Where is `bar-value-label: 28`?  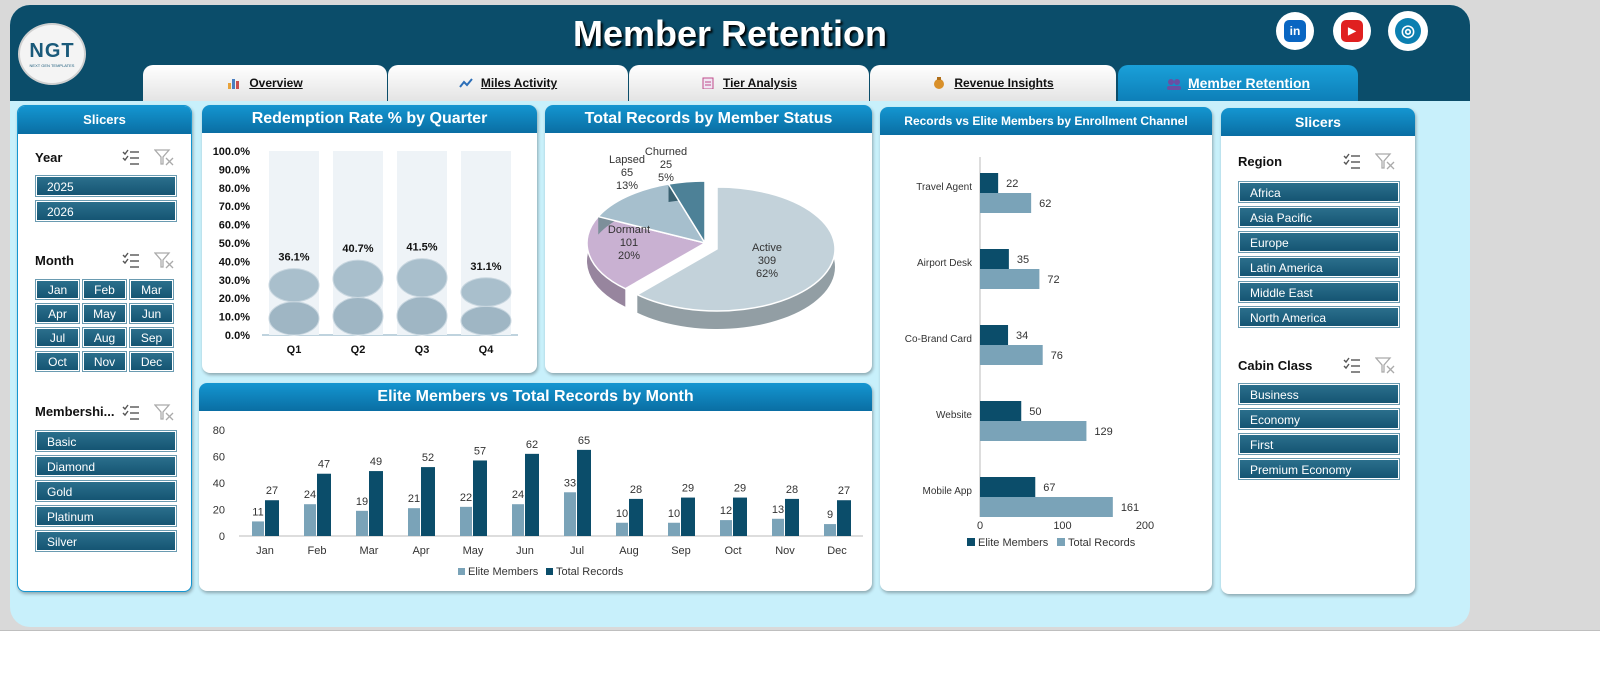
bar-value-label: 28 is located at coordinates (792, 490).